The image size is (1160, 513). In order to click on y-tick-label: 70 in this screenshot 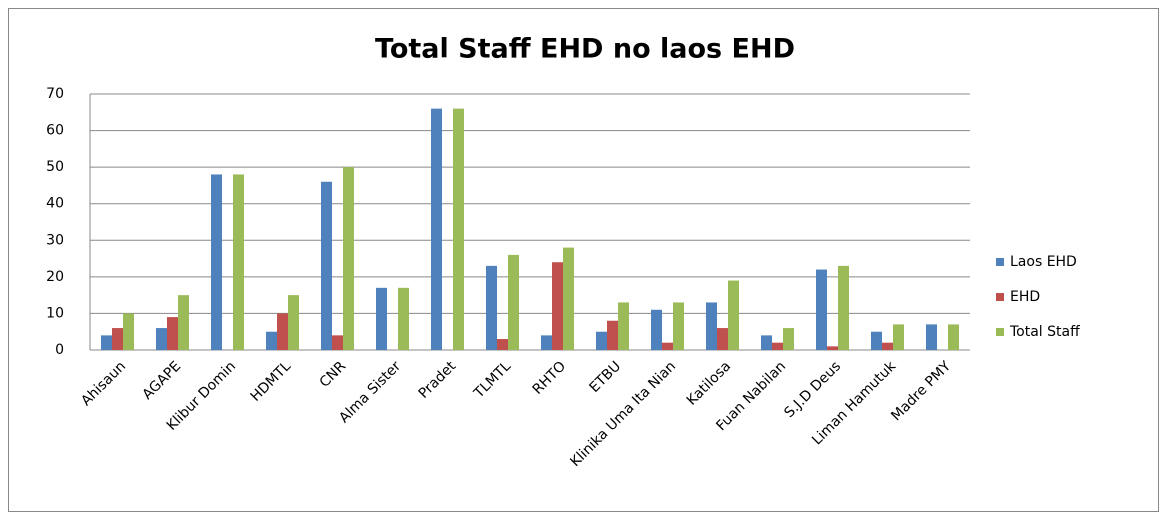, I will do `click(55, 94)`.